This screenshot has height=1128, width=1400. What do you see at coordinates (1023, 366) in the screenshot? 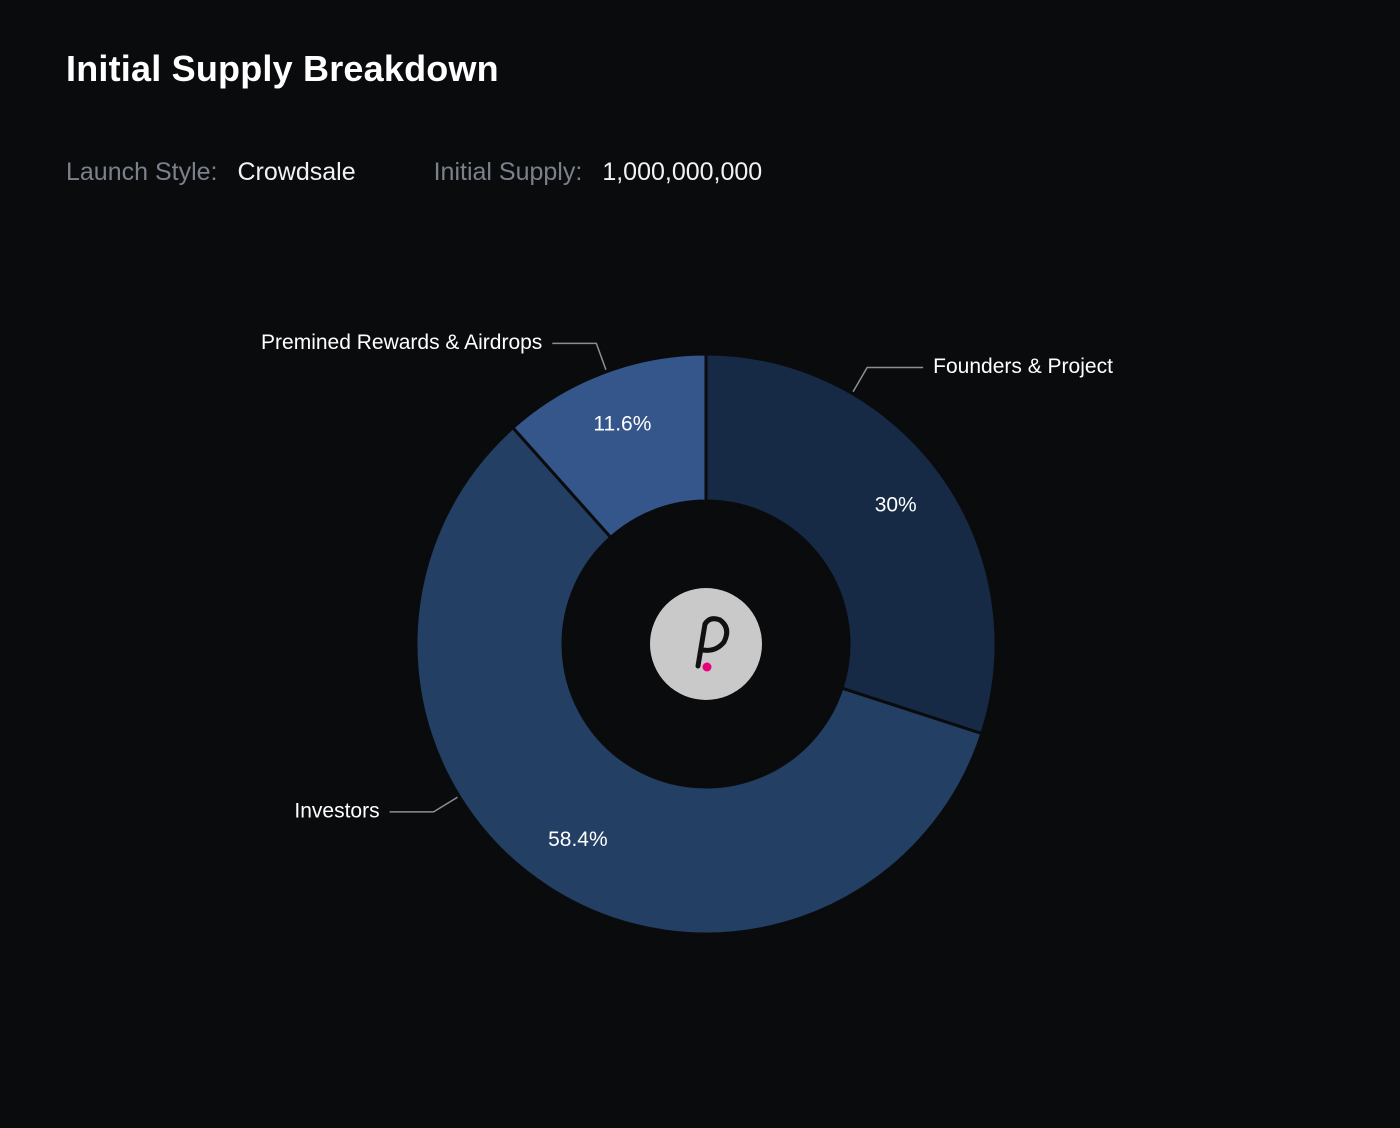
I see `slice-category-label: Founders & Project` at bounding box center [1023, 366].